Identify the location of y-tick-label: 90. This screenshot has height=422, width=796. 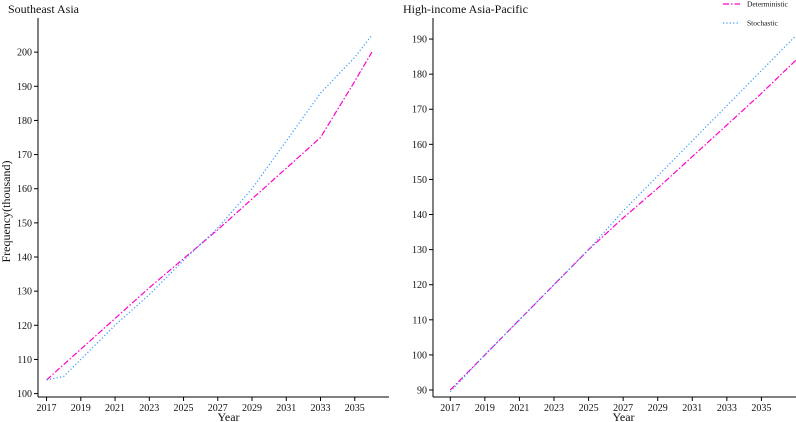
(422, 390).